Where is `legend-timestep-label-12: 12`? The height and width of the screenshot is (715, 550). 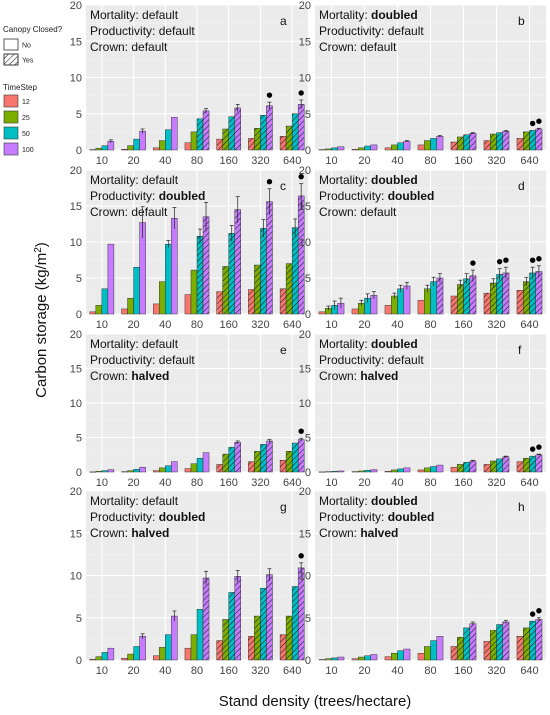 legend-timestep-label-12: 12 is located at coordinates (26, 102).